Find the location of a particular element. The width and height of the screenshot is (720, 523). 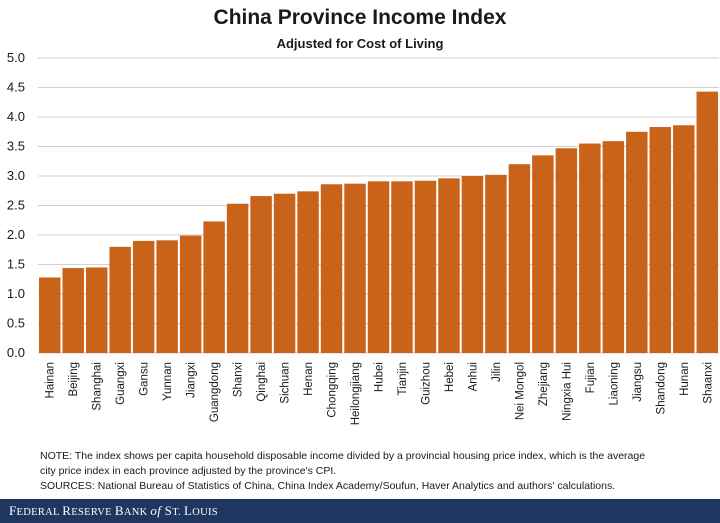

y-tick-label: 1.0 is located at coordinates (16, 293).